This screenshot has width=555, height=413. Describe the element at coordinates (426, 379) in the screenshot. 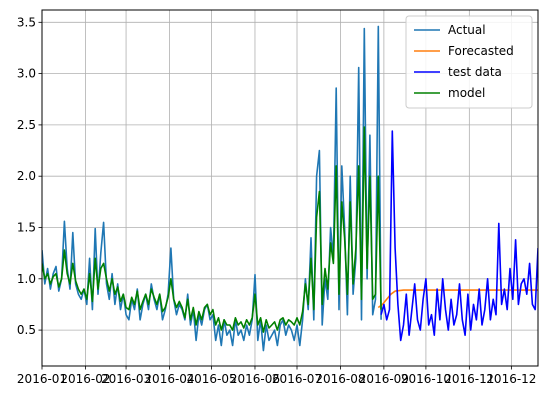

I see `x-tick-label: 2016-10` at that location.